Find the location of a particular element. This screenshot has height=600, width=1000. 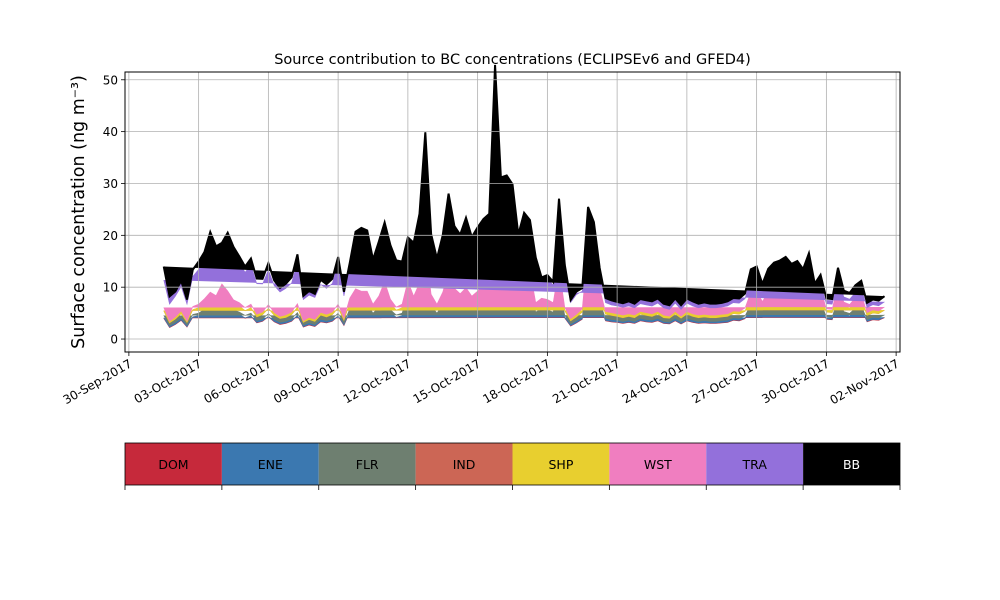

legend-label-shp: SHP is located at coordinates (561, 464).